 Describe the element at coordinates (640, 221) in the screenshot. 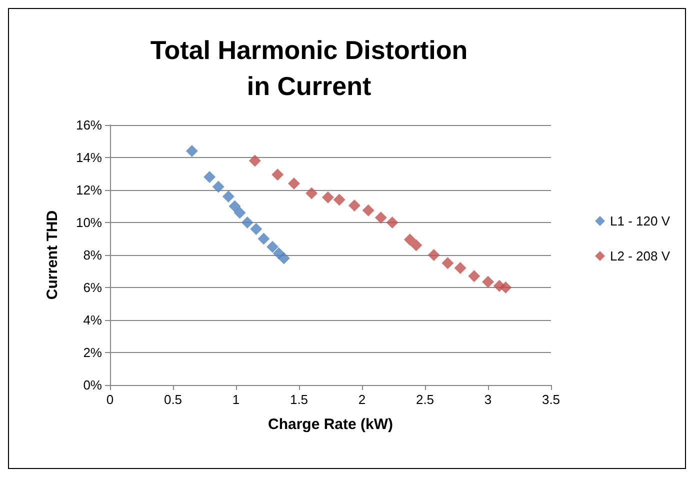

I see `legend-label: L1 - 120 V` at that location.